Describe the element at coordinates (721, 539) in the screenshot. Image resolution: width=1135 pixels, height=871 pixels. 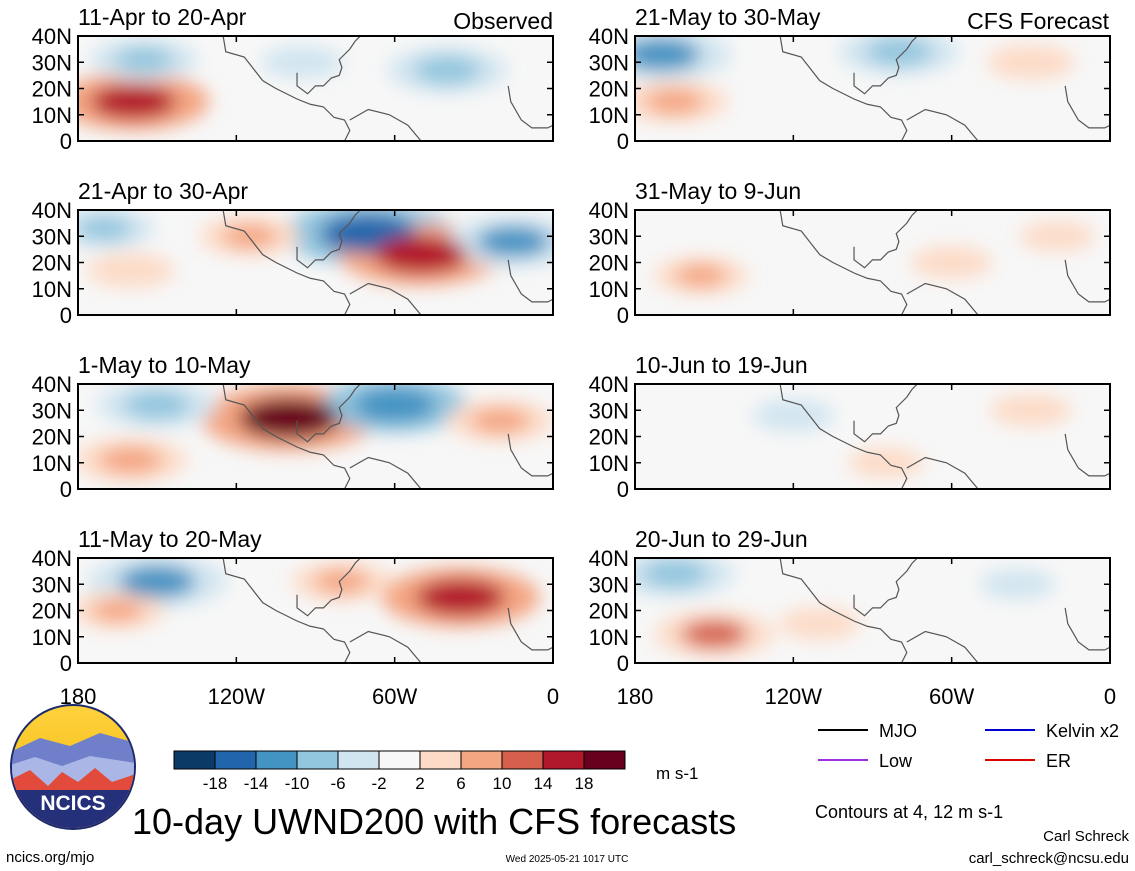
I see `panel-title: 20-Jun to 29-Jun` at that location.